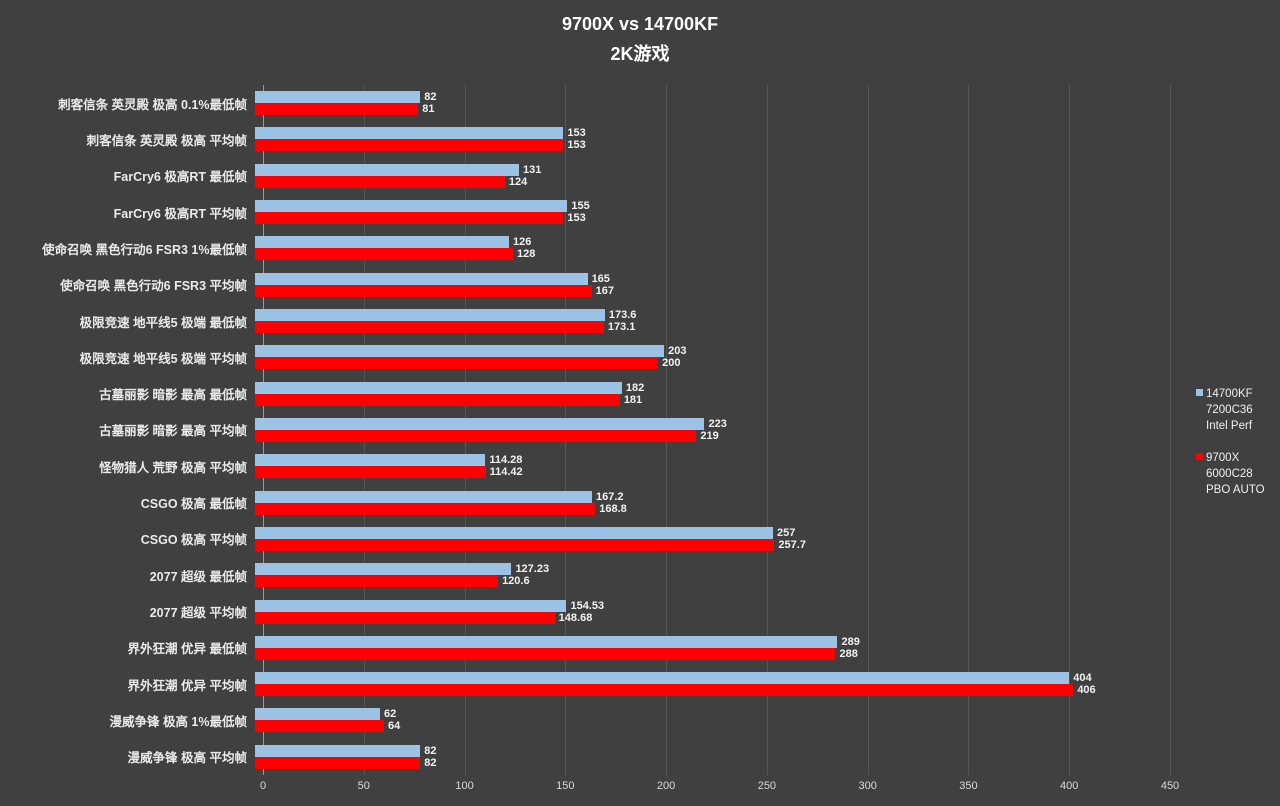 The image size is (1280, 806). Describe the element at coordinates (193, 540) in the screenshot. I see `category-label: CSGO 极高 平均帧` at that location.